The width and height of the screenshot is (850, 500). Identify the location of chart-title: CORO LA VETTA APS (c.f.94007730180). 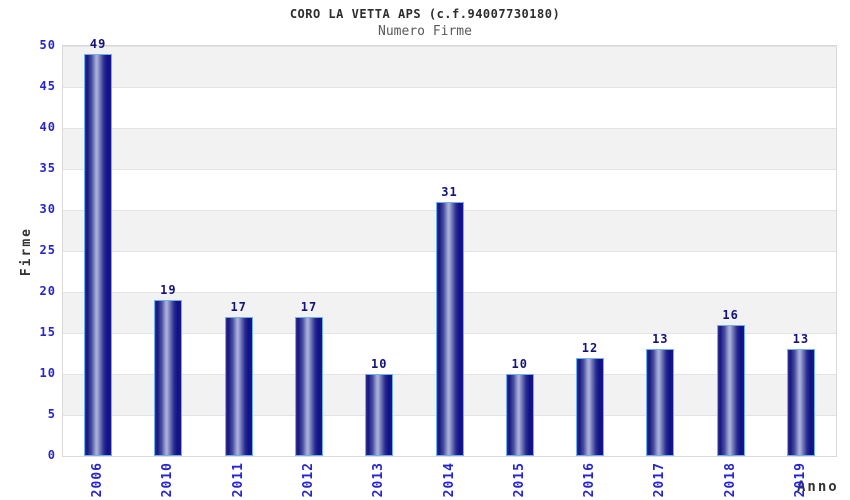
(425, 14).